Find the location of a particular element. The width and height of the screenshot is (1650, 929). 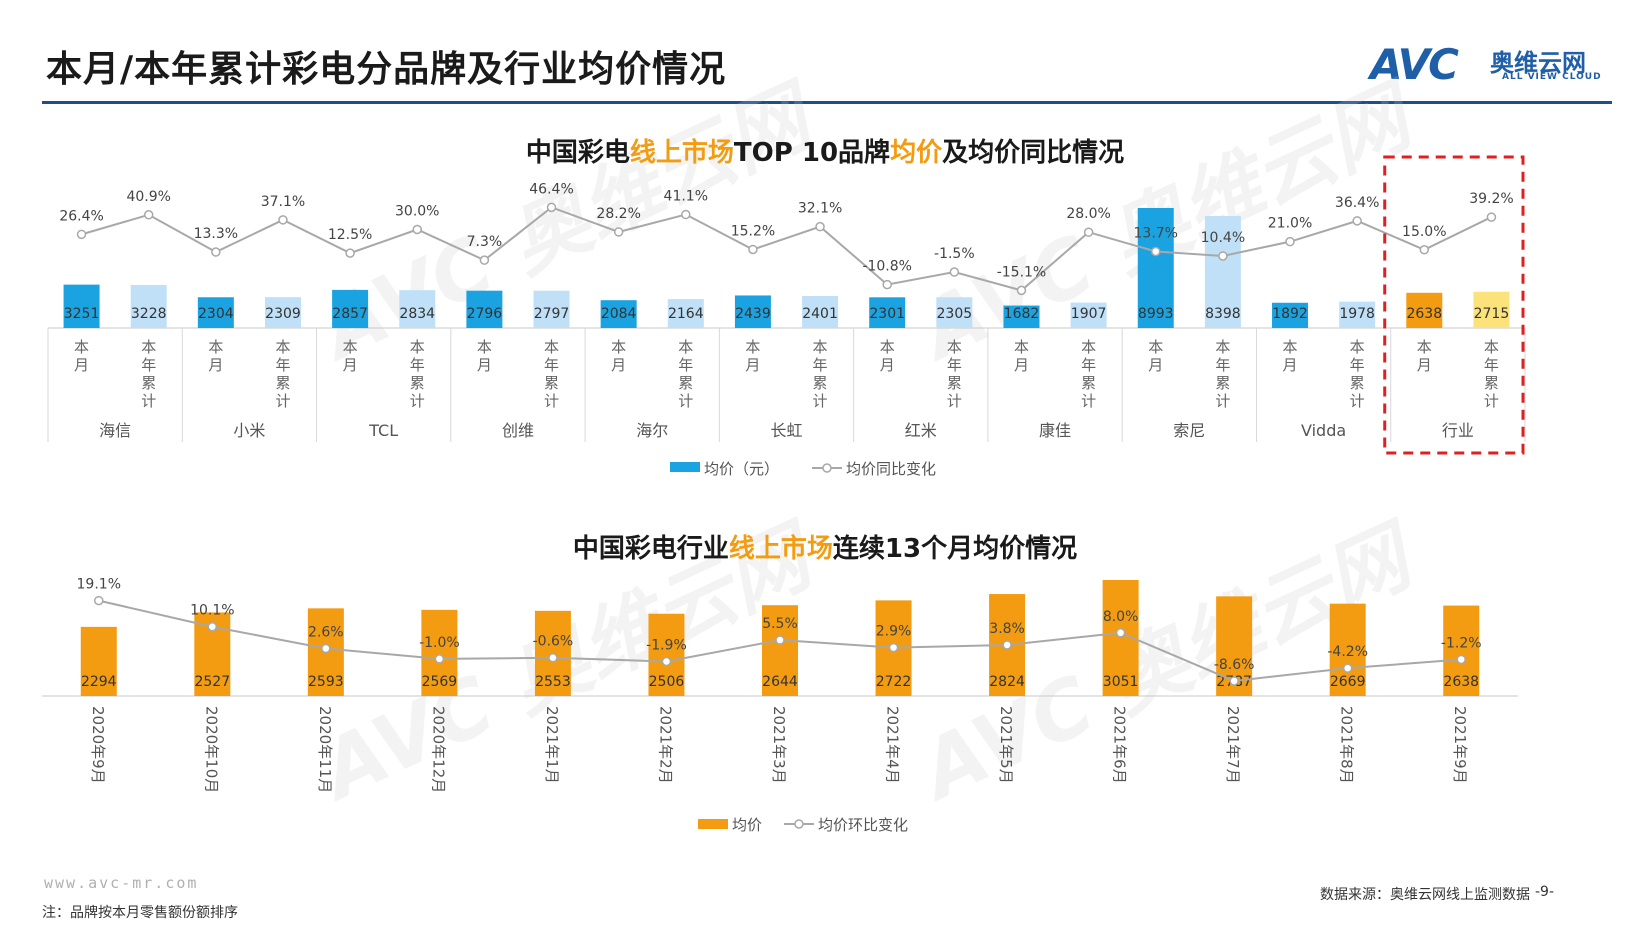

chart1-yoy-label: 40.9% is located at coordinates (148, 197).